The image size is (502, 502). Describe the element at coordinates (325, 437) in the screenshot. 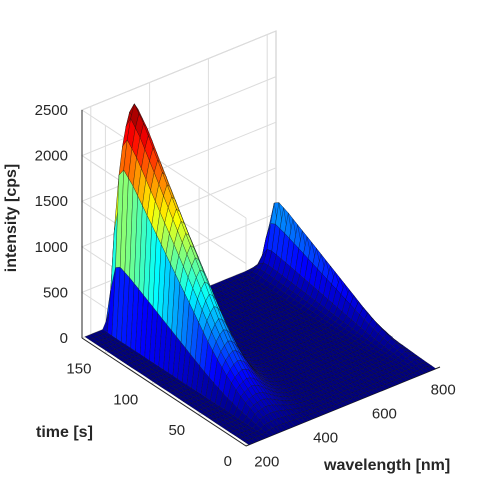

I see `x-tick-label: 400` at that location.